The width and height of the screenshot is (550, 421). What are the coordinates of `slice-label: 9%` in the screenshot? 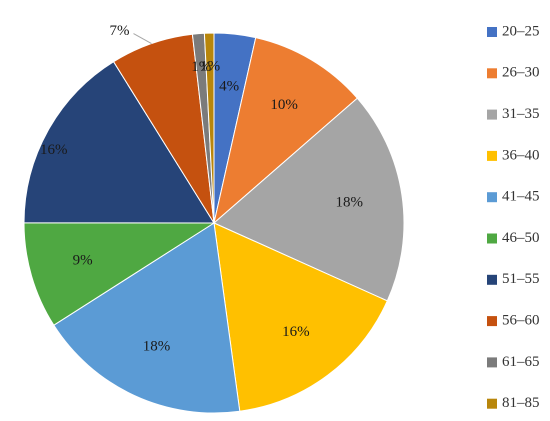 It's located at (83, 261).